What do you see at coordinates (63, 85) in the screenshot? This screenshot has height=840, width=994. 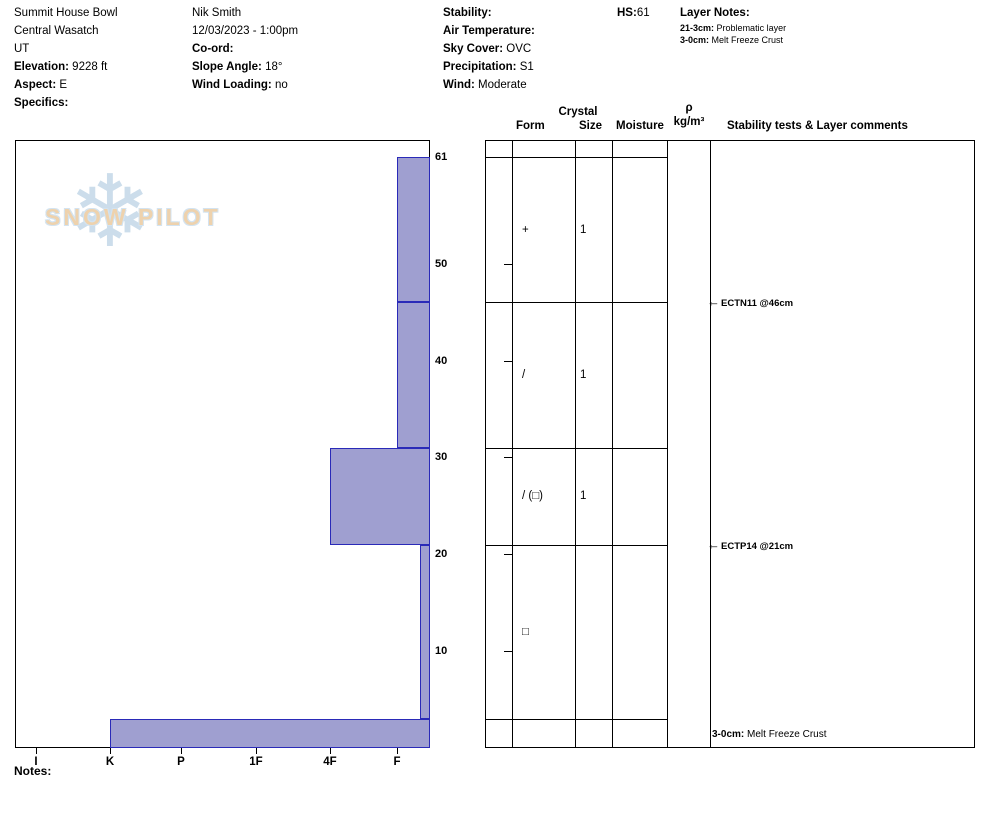 I see `aspect-value: E` at bounding box center [63, 85].